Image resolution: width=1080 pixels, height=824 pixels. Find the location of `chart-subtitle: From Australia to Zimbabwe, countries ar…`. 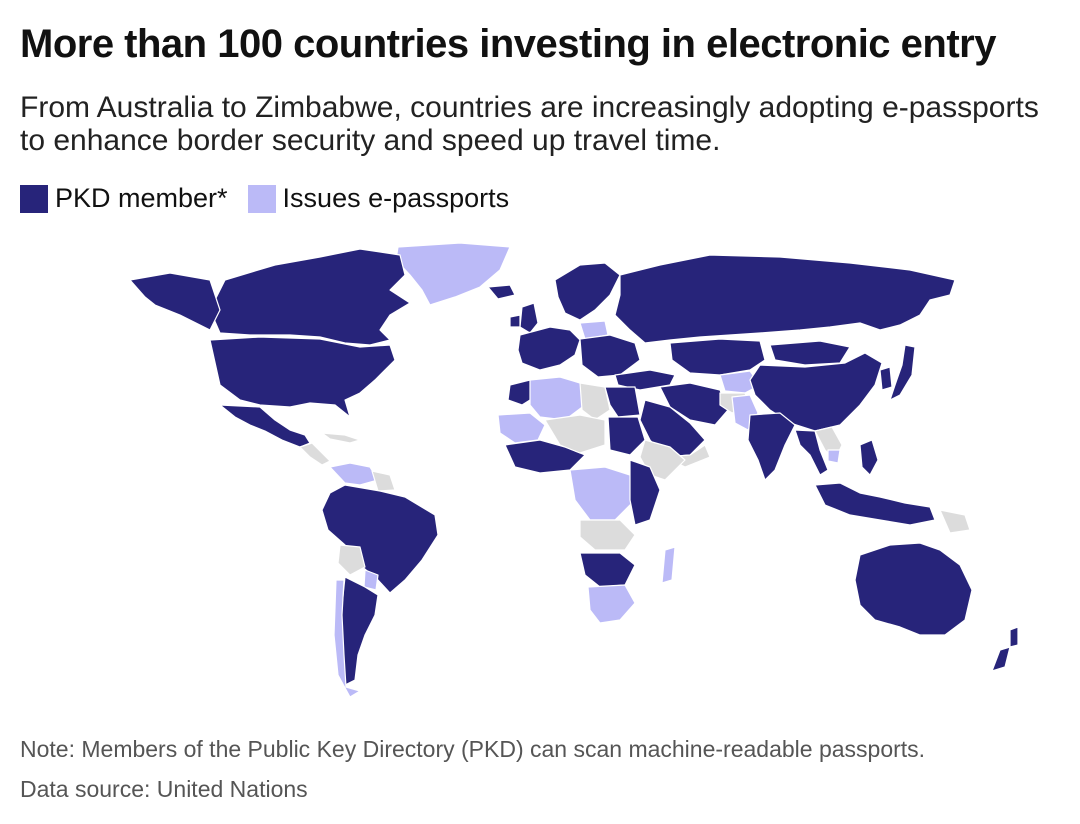

chart-subtitle: From Australia to Zimbabwe, countries ar… is located at coordinates (529, 124).